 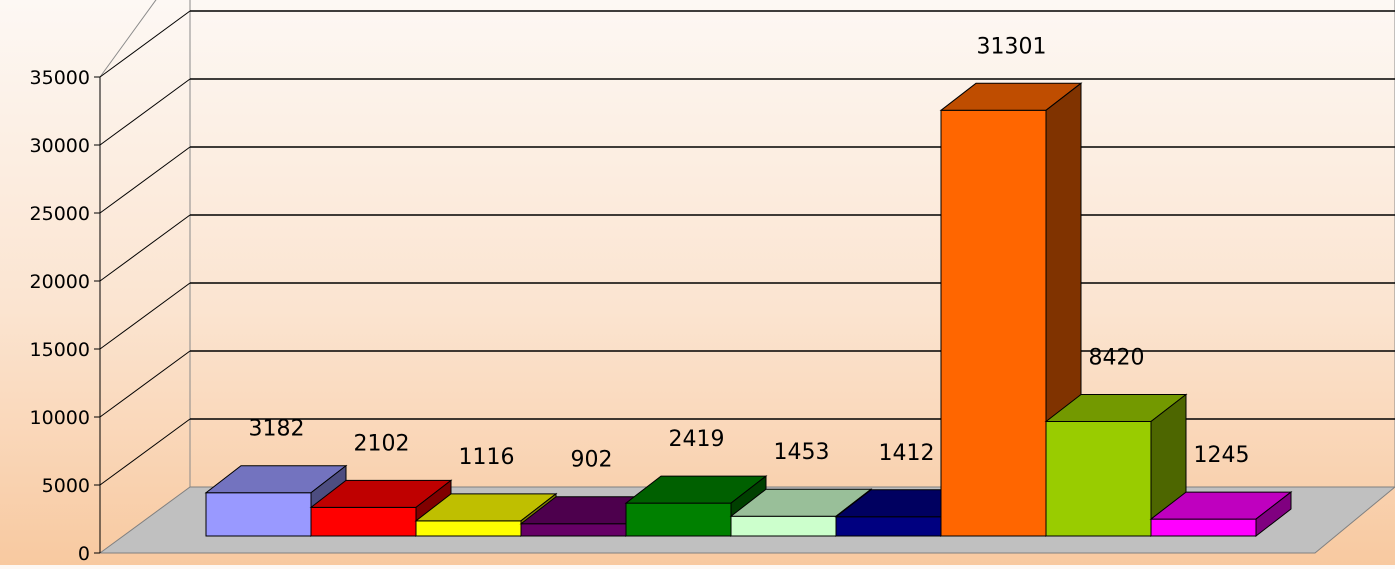 I want to click on data-label: 1245, so click(x=1222, y=455).